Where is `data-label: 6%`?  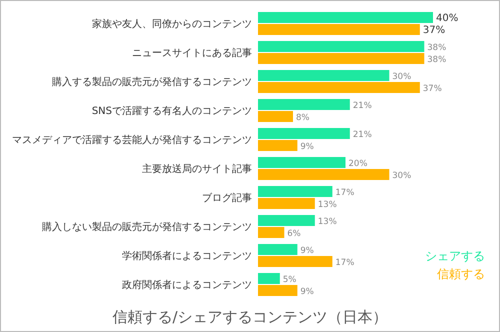 data-label: 6% is located at coordinates (294, 234).